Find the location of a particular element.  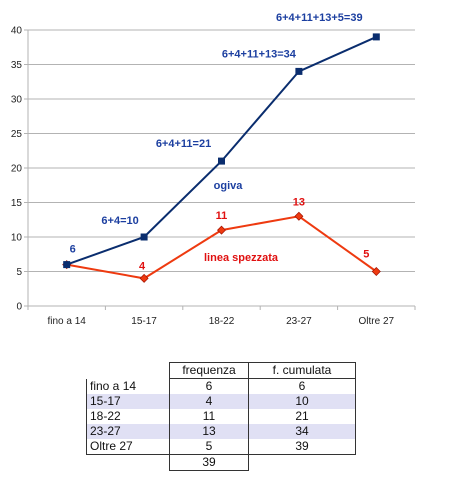

row-label: 18-22 is located at coordinates (128, 416).